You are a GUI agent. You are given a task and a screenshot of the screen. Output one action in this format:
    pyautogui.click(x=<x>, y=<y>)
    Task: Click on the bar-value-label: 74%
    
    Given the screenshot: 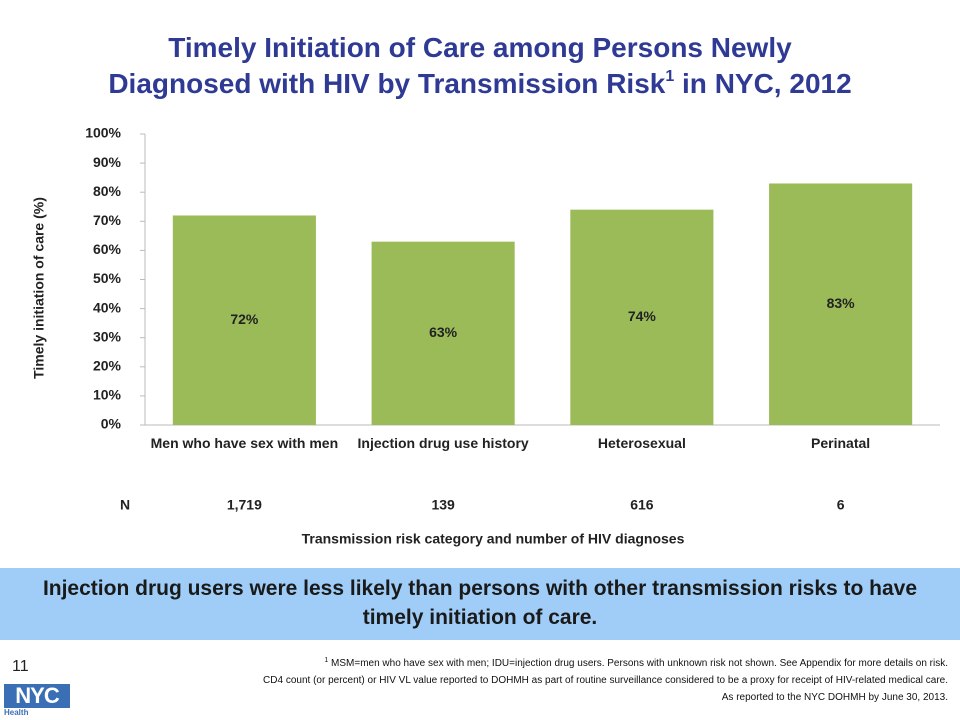 What is the action you would take?
    pyautogui.click(x=642, y=316)
    